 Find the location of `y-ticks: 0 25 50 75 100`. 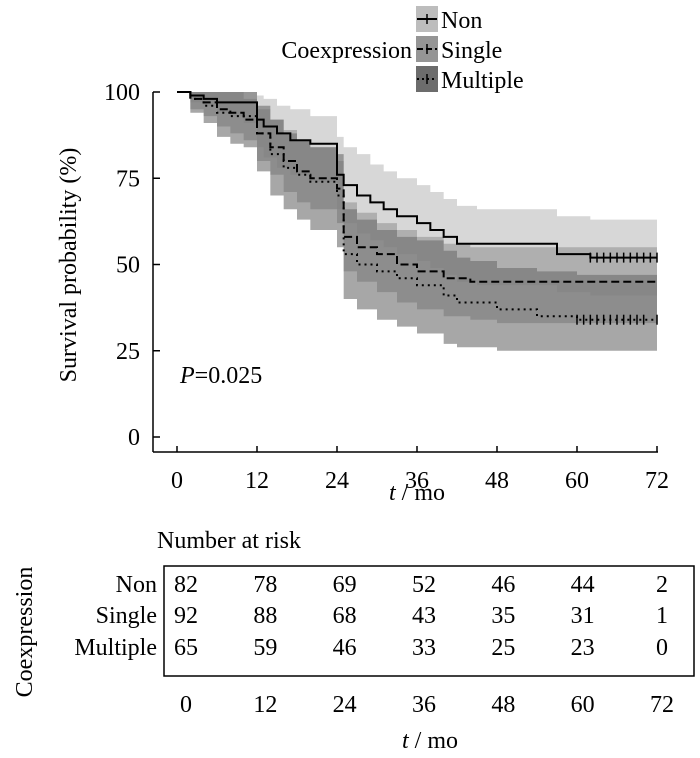

y-ticks: 0 25 50 75 100 is located at coordinates (132, 265).